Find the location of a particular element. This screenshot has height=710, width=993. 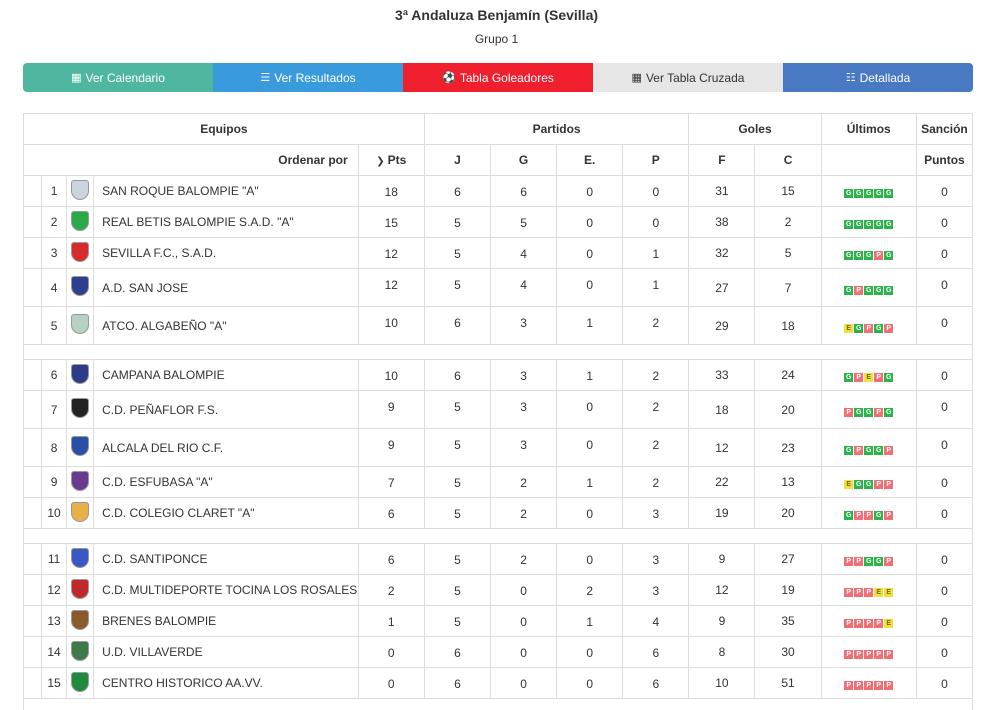

position-cell: 7 is located at coordinates (54, 409).